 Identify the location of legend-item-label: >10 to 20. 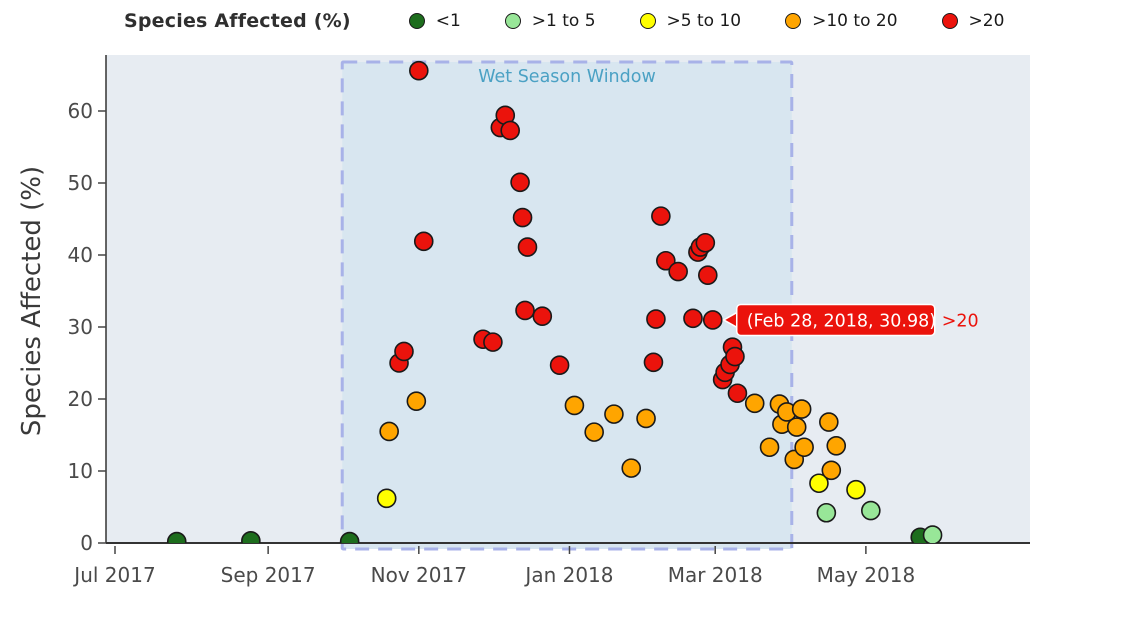
(855, 21).